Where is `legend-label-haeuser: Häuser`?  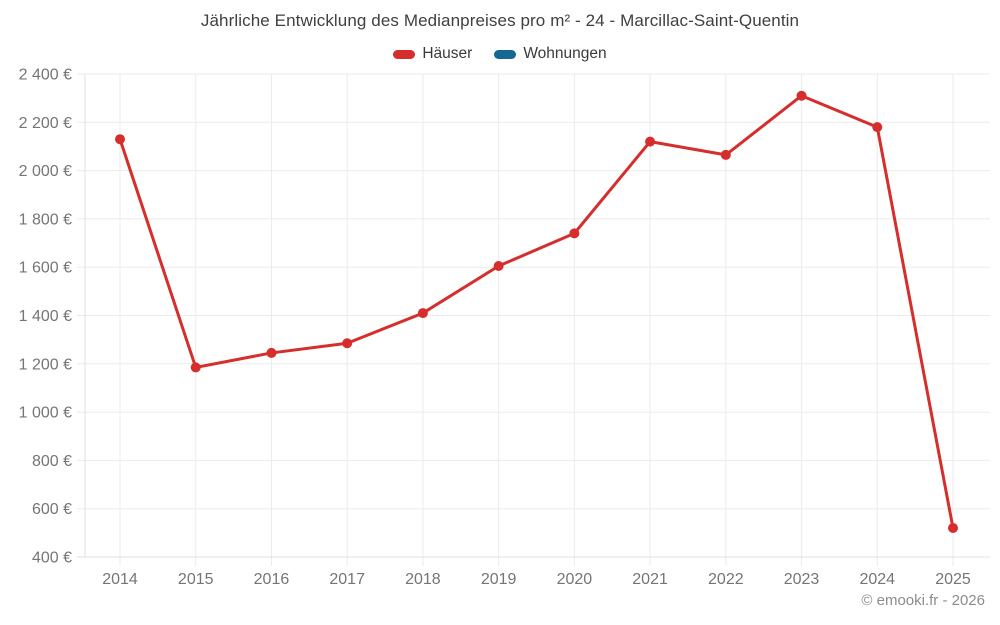
legend-label-haeuser: Häuser is located at coordinates (447, 53).